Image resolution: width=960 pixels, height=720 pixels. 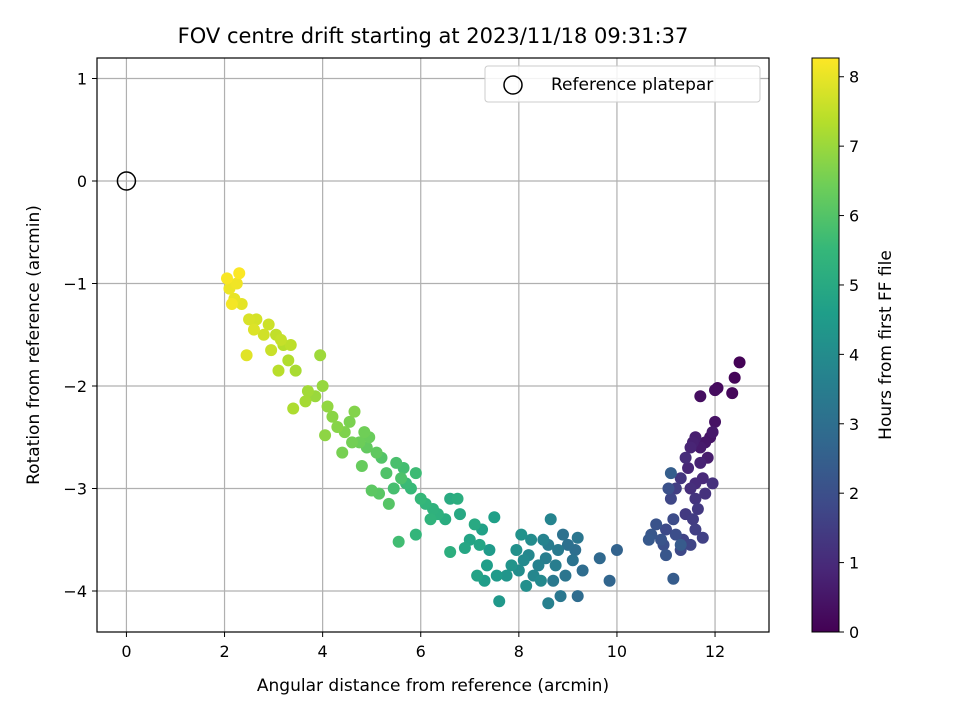 I want to click on colorbar-tick-label: 8, so click(x=854, y=77).